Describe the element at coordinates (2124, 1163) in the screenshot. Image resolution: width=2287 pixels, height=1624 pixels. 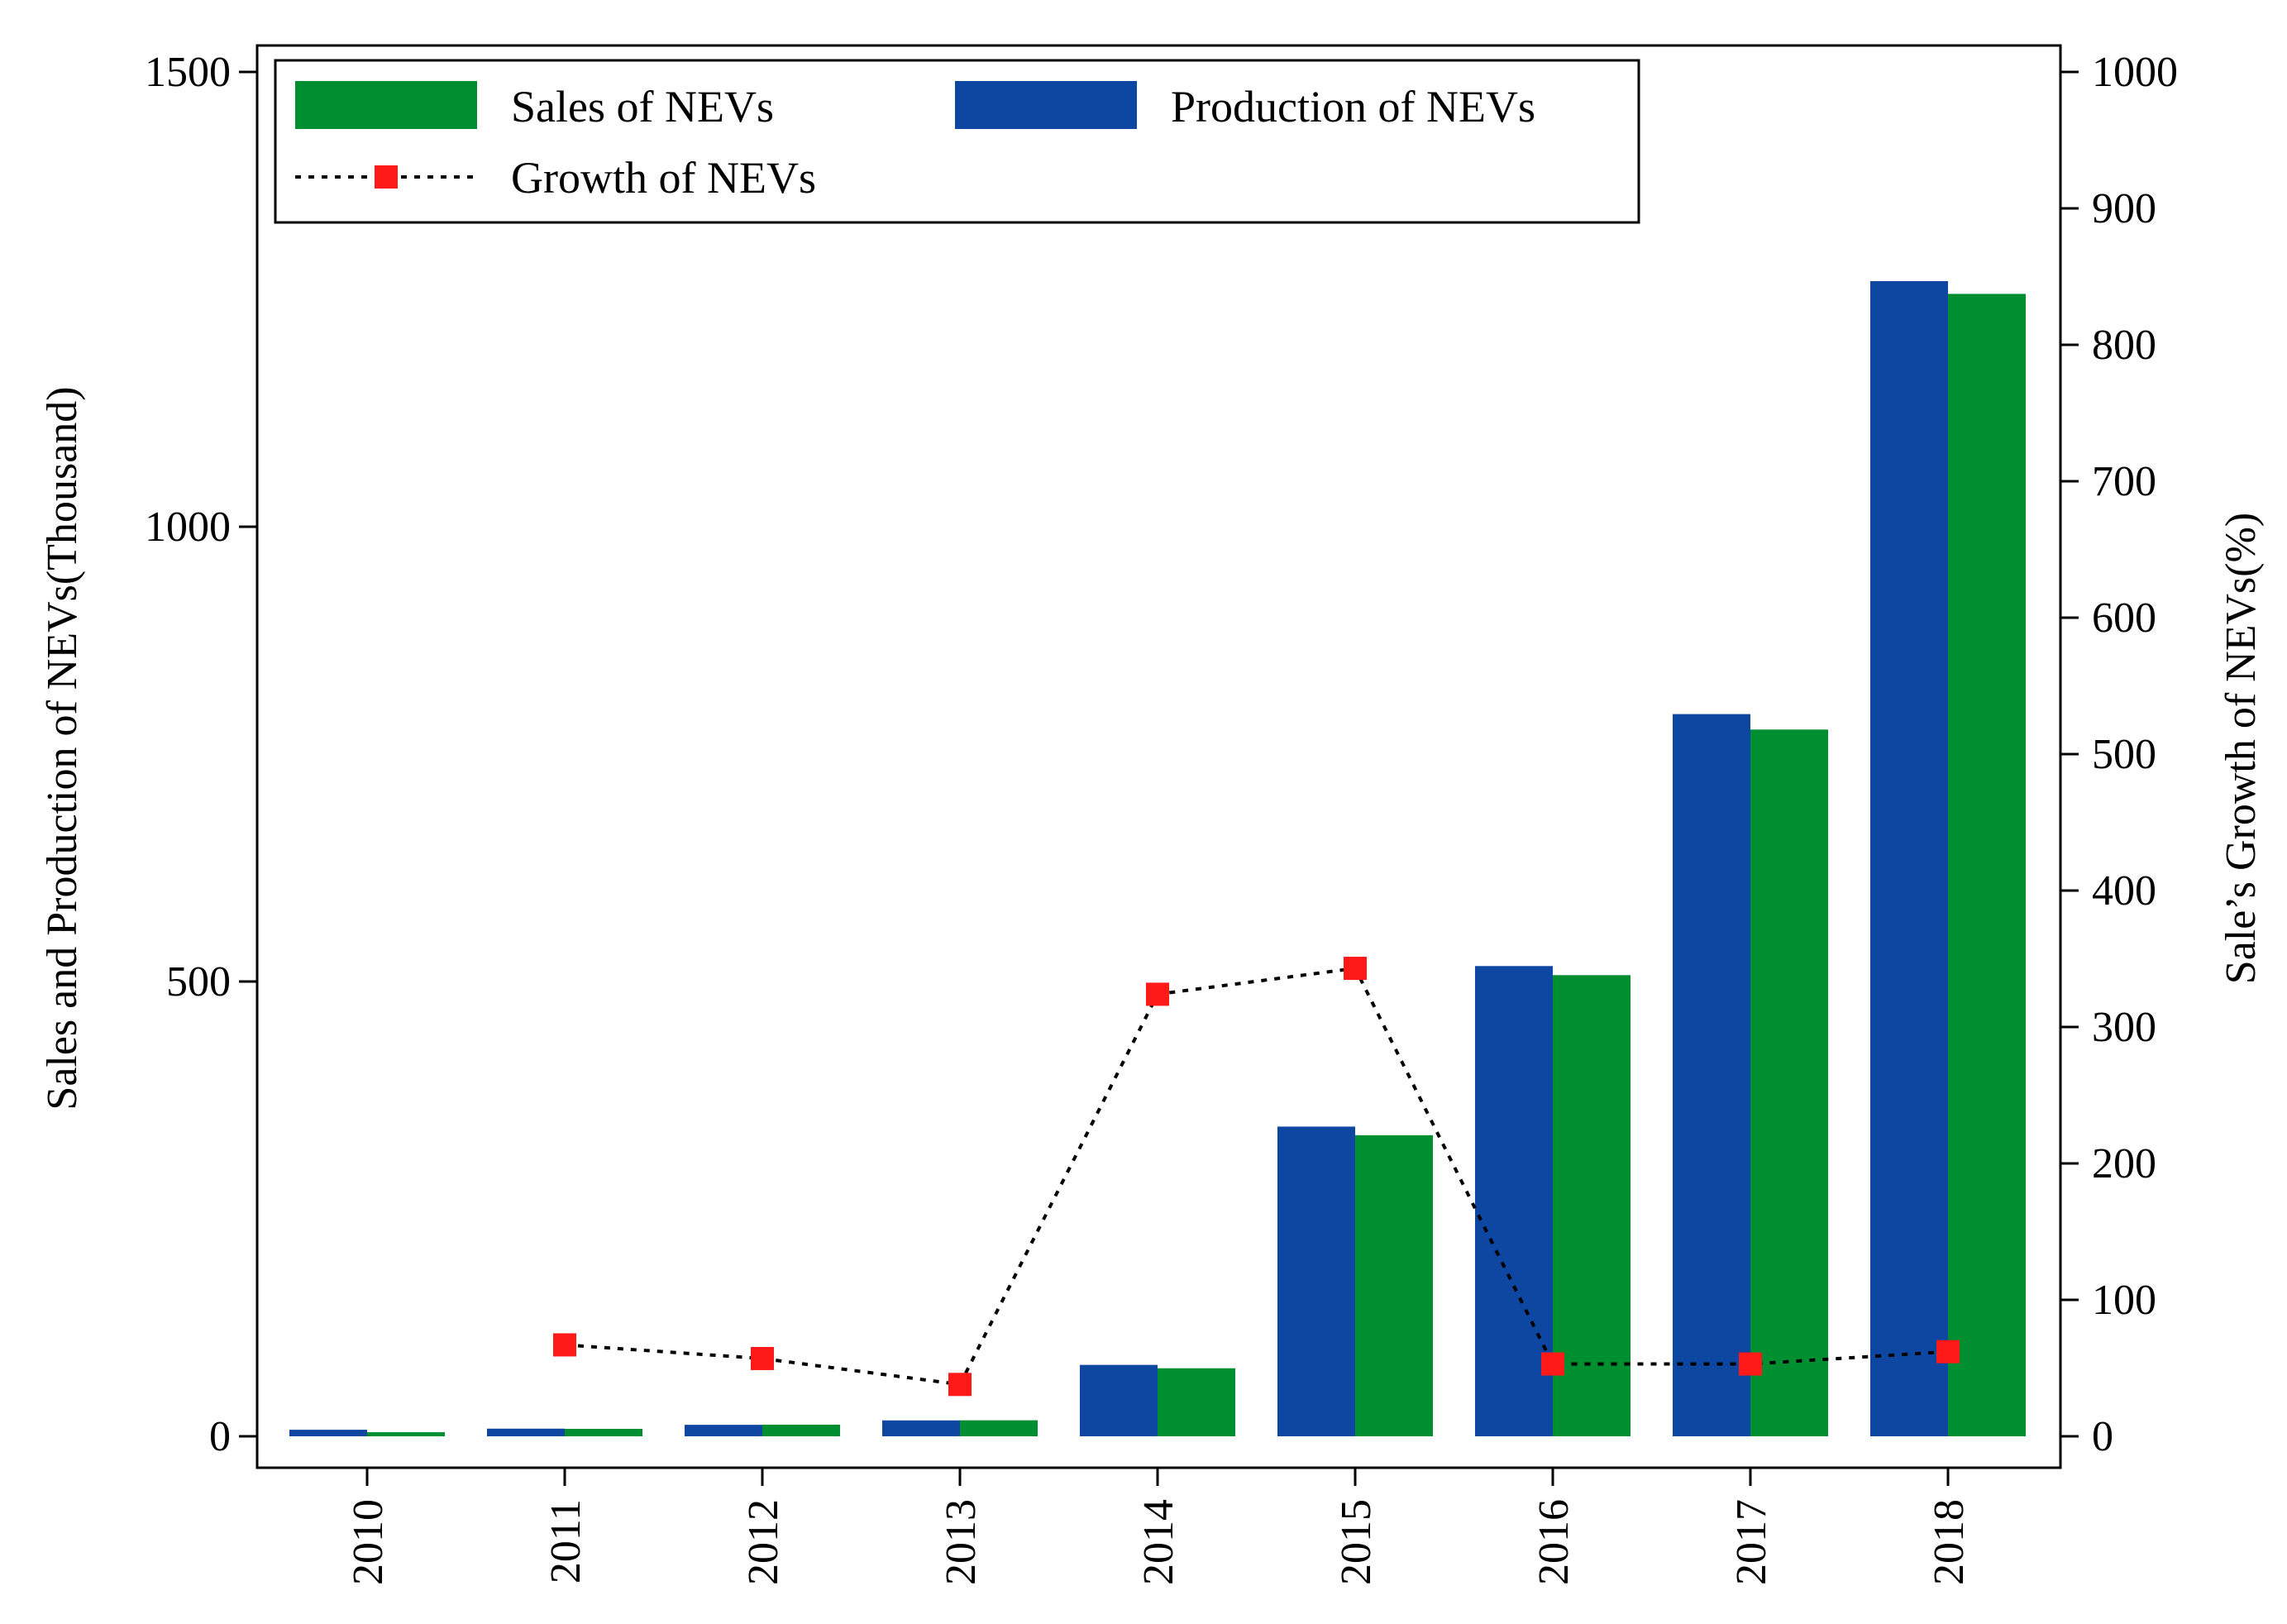
I see `y2-tick-label-200: 200` at that location.